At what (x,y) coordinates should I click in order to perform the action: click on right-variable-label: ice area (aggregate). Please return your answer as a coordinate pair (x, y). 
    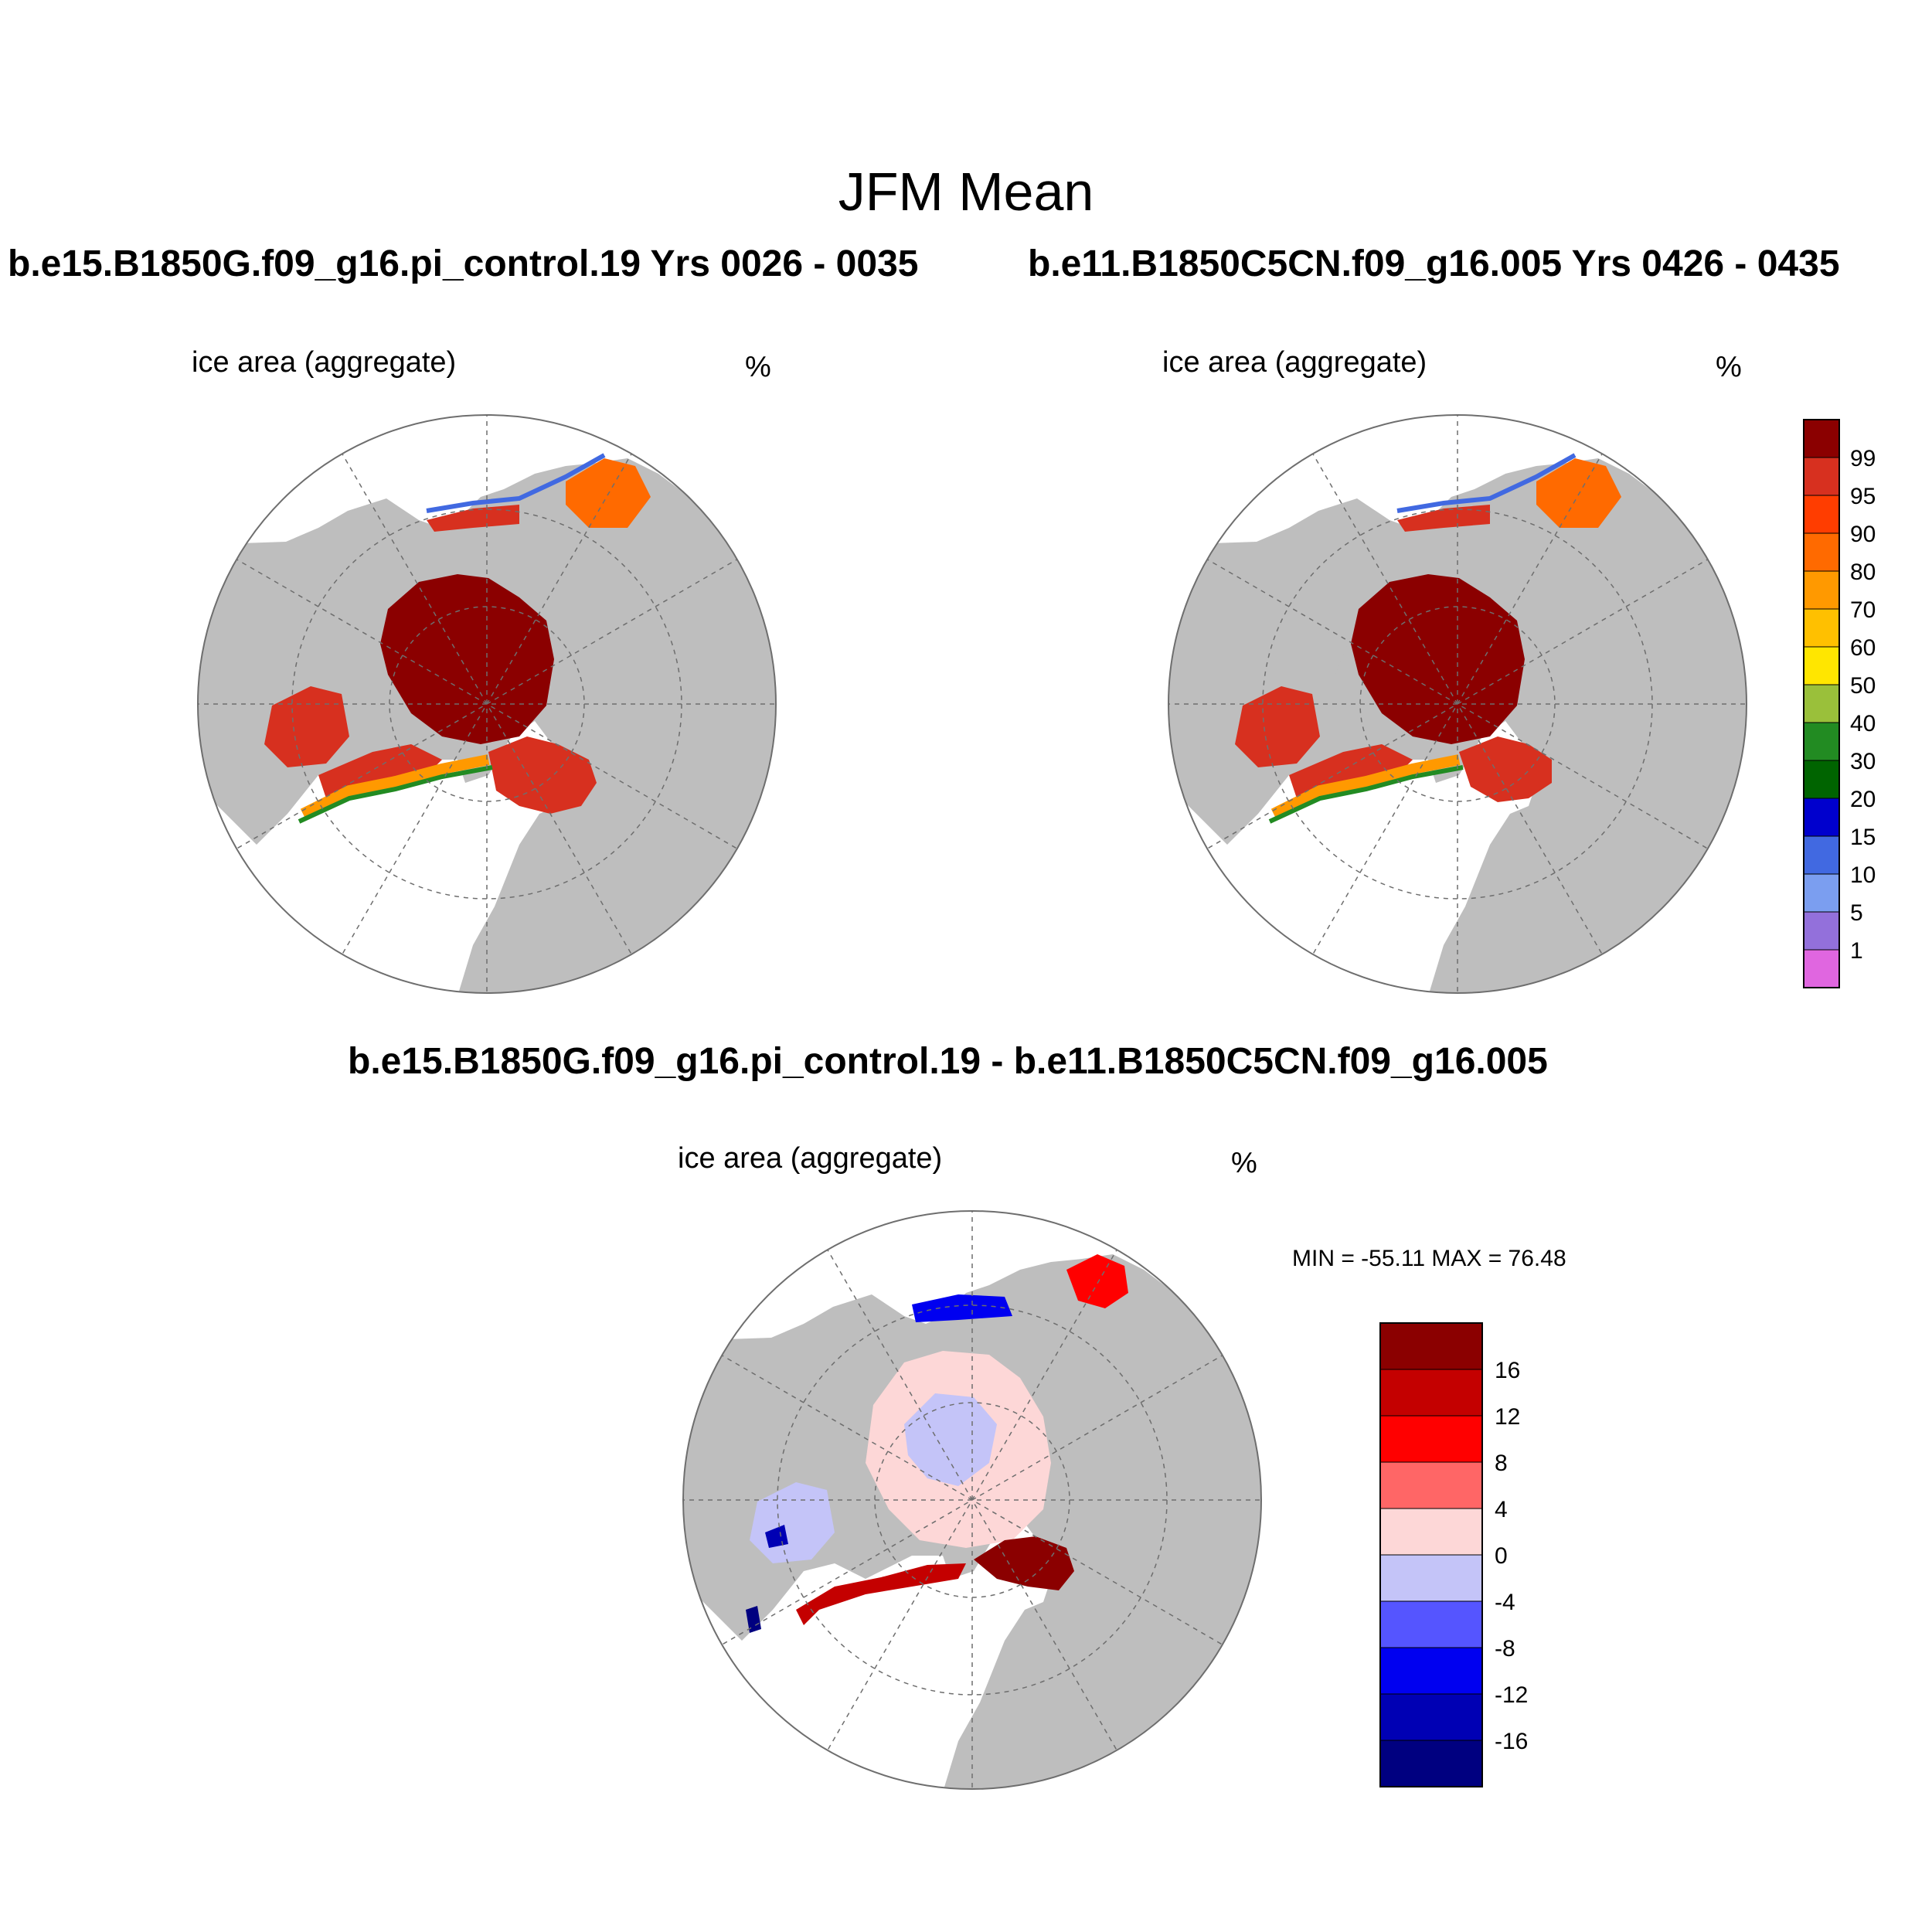
    Looking at the image, I should click on (1295, 362).